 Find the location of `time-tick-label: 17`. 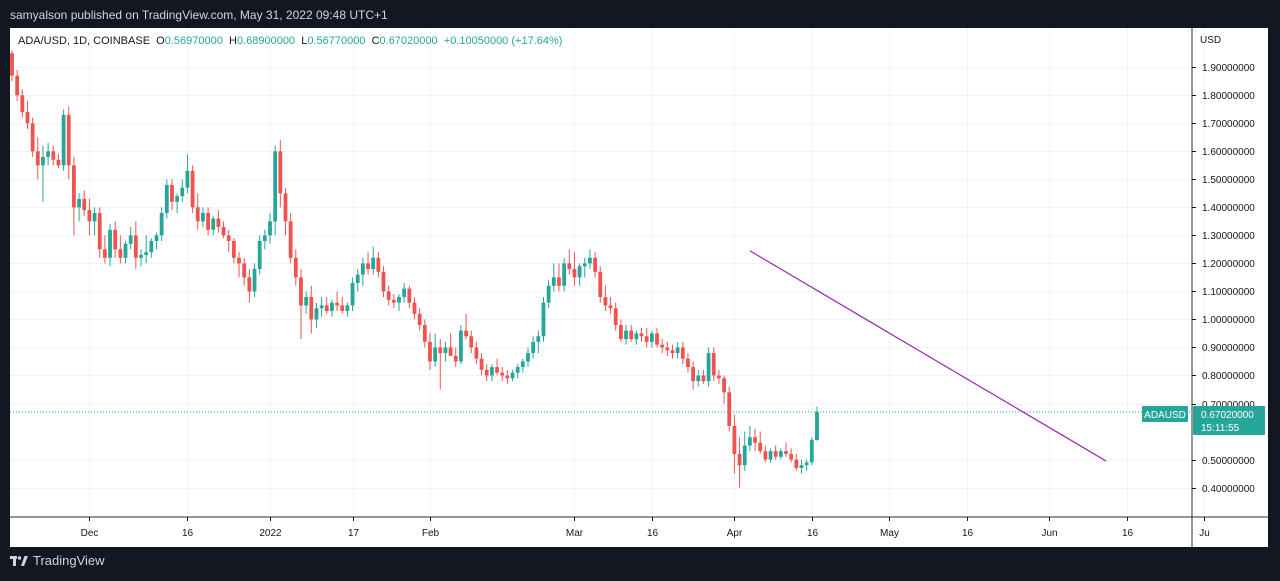

time-tick-label: 17 is located at coordinates (354, 533).